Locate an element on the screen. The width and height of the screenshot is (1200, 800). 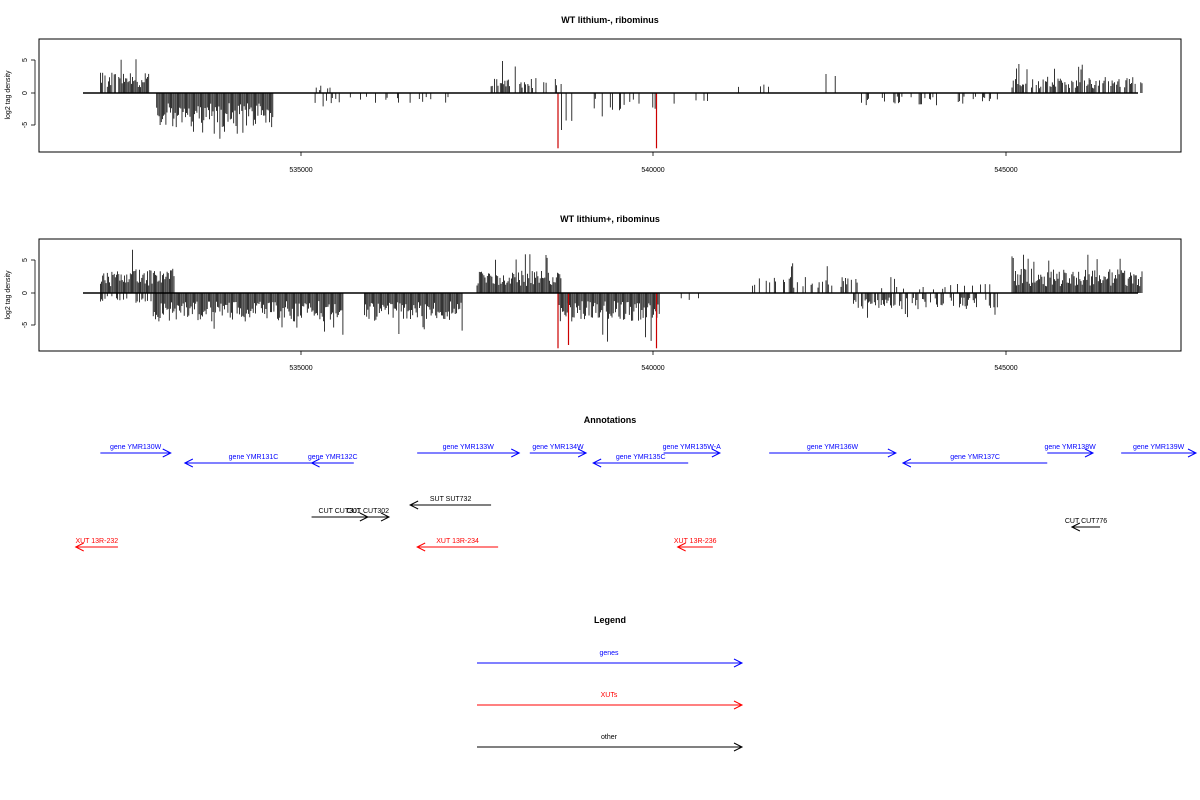
legend: Legend genes XUTs other is located at coordinates (610, 683).